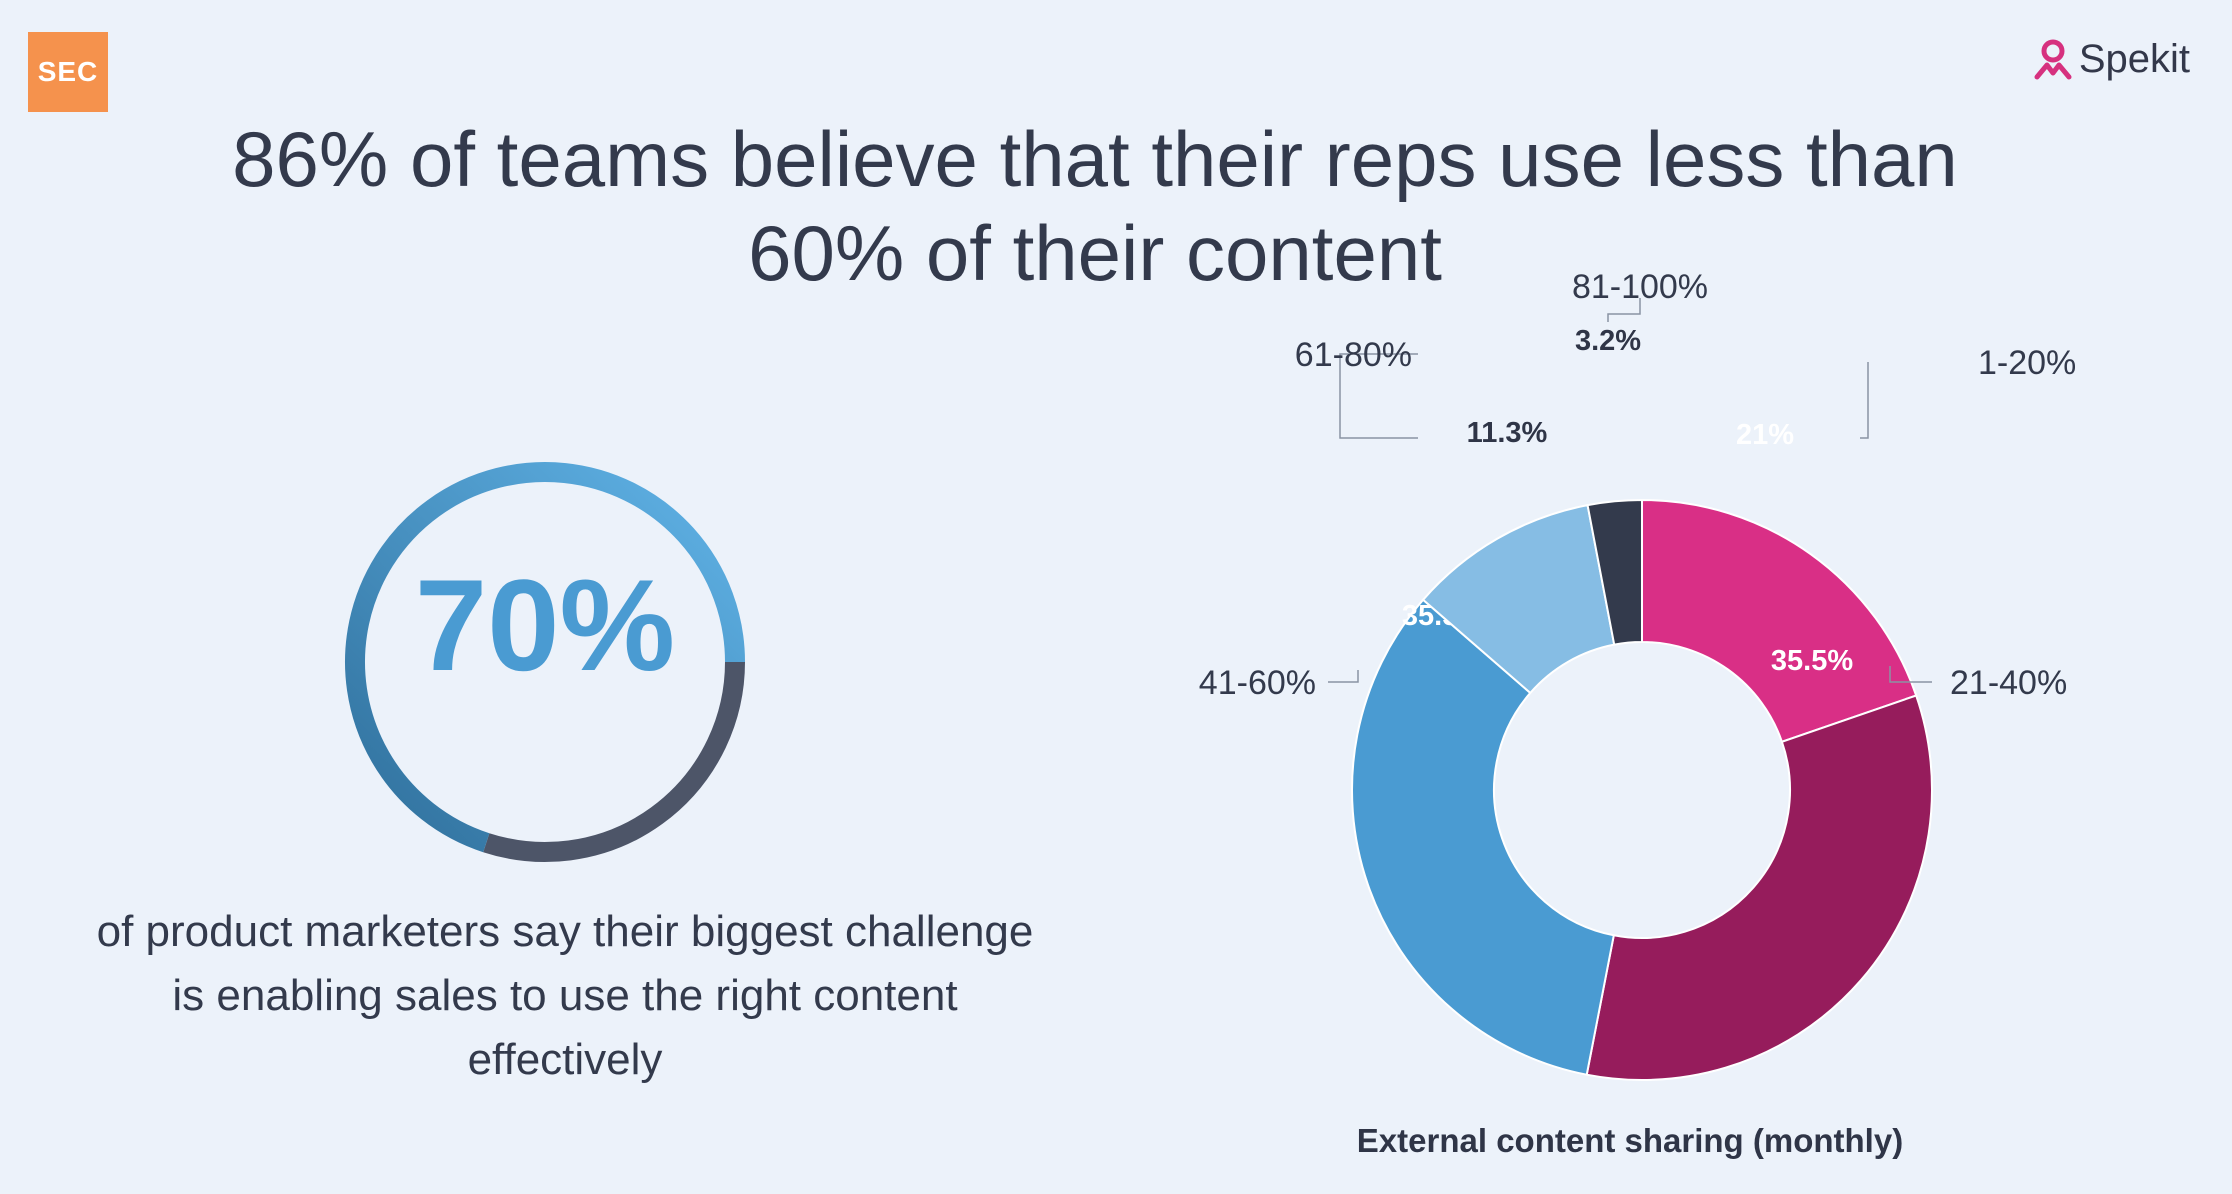 The height and width of the screenshot is (1194, 2232). I want to click on donut-slice-1-20%, so click(1779, 621).